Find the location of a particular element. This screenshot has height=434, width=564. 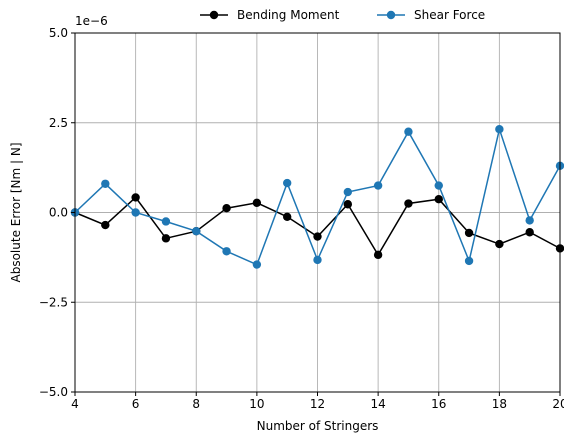

y-tick-label: 0.0 is located at coordinates (58, 213).